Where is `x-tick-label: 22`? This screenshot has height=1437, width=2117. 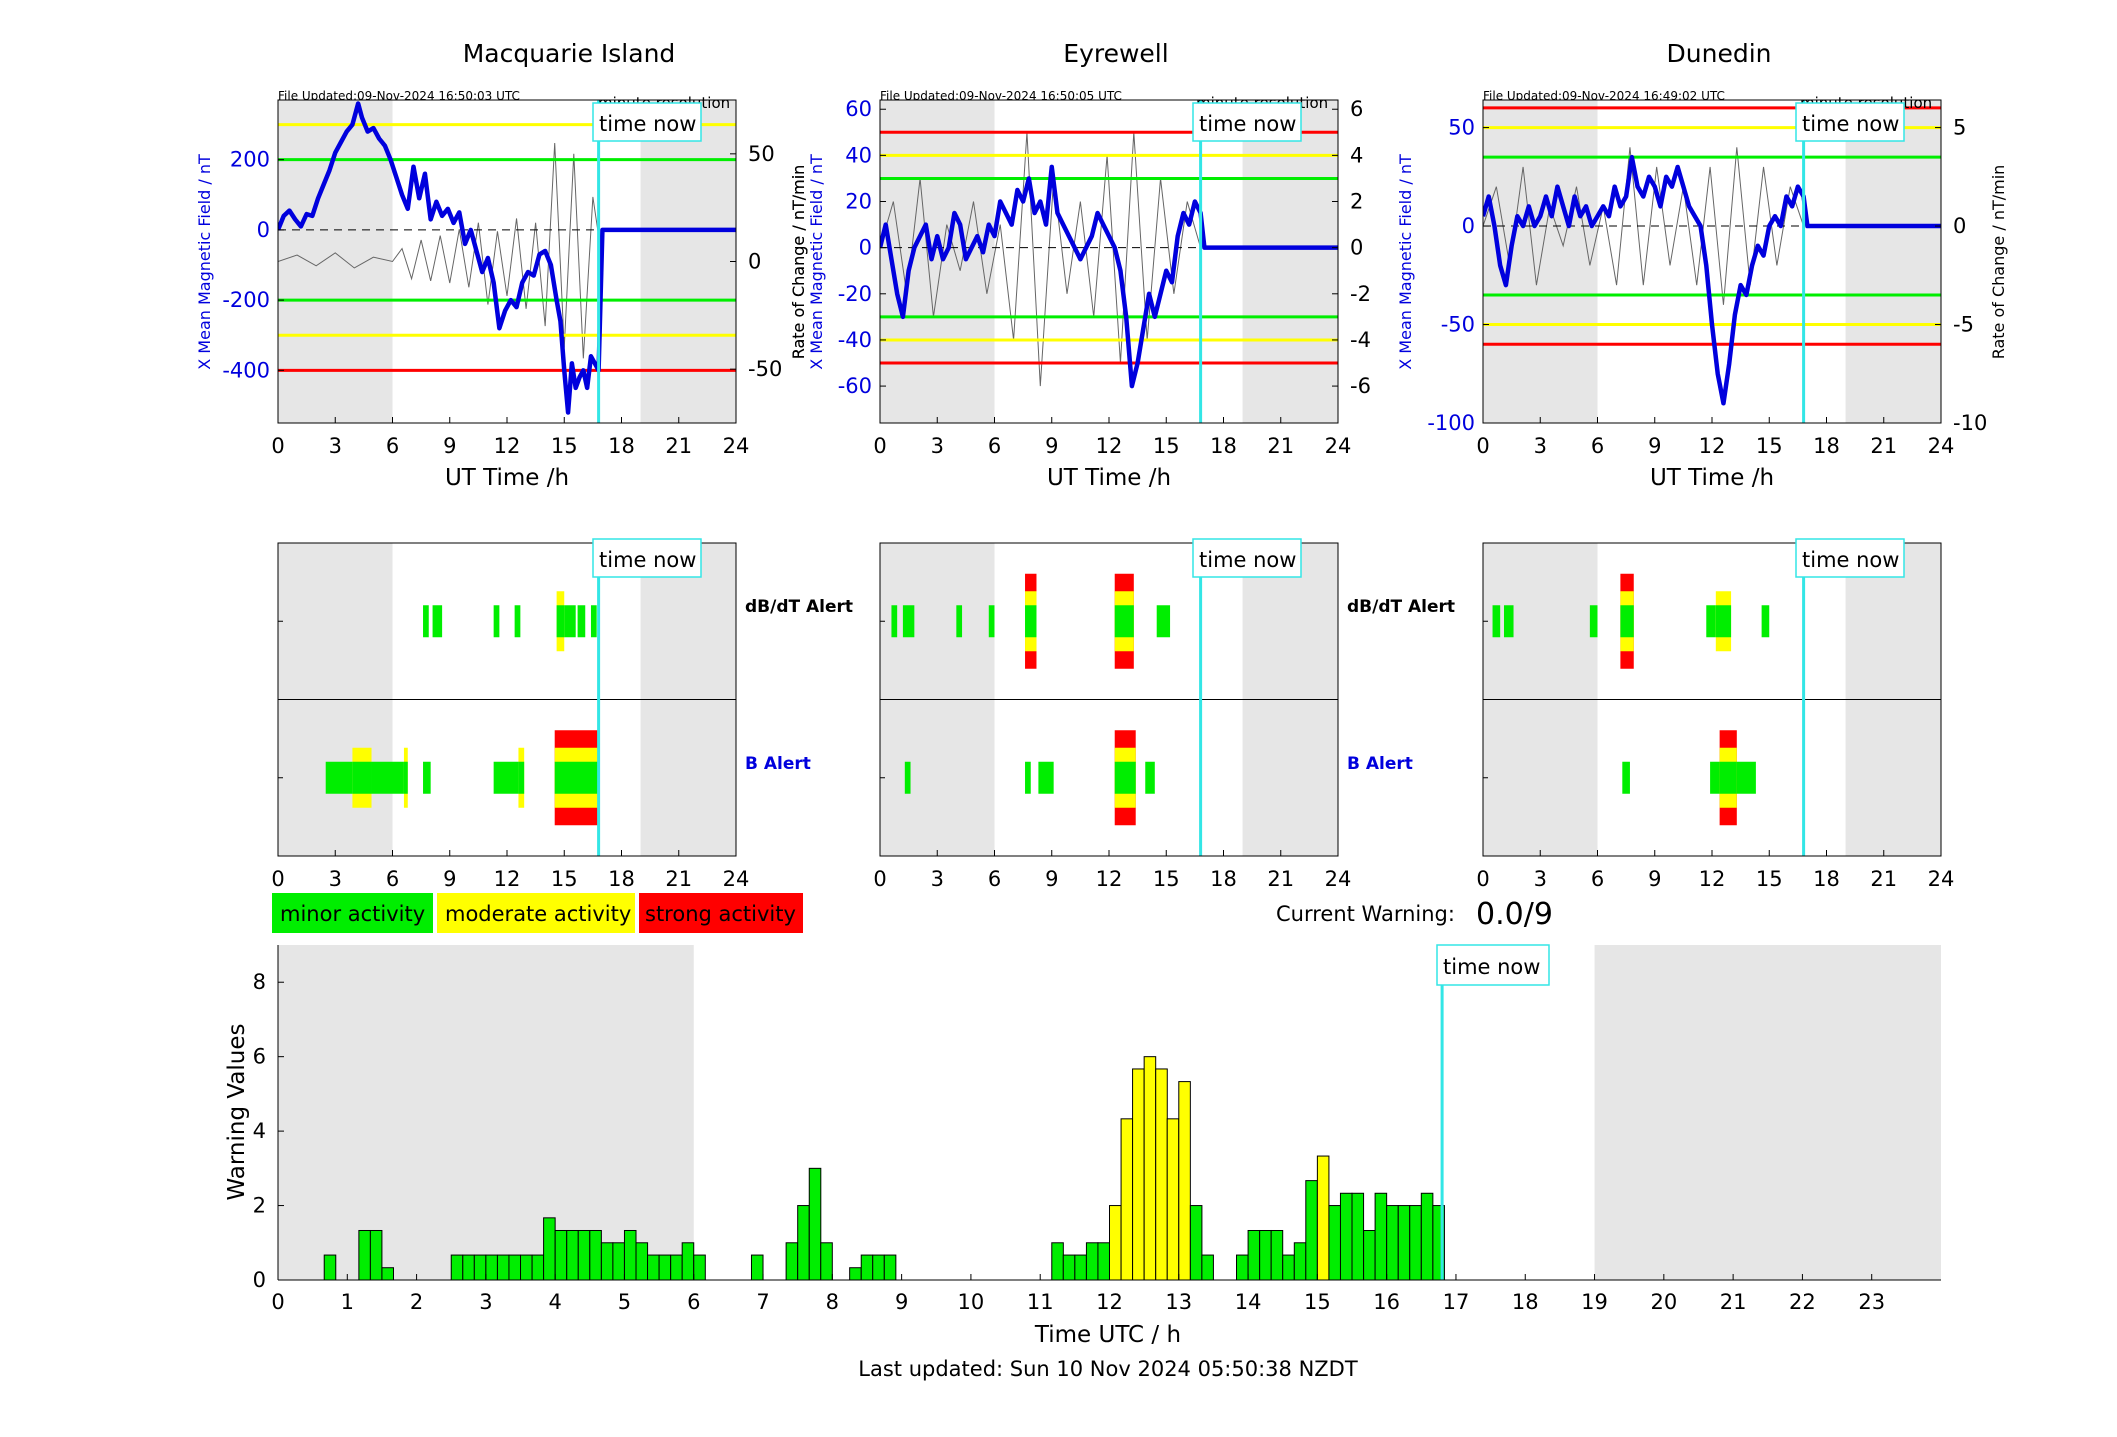
x-tick-label: 22 is located at coordinates (1802, 1302).